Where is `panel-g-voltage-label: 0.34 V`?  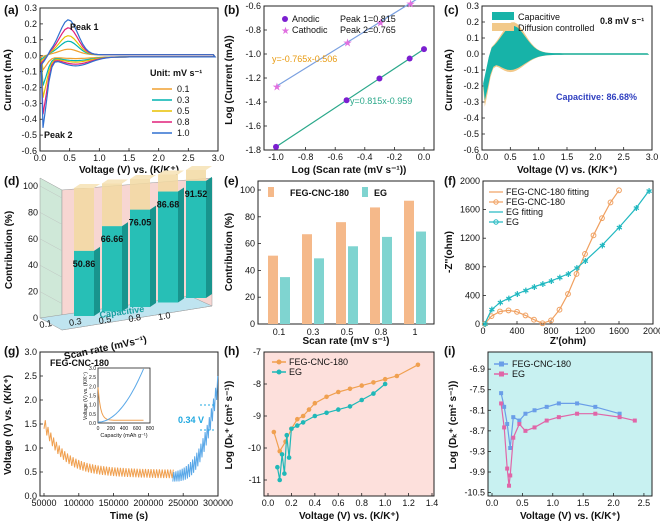
panel-g-voltage-label: 0.34 V is located at coordinates (191, 420).